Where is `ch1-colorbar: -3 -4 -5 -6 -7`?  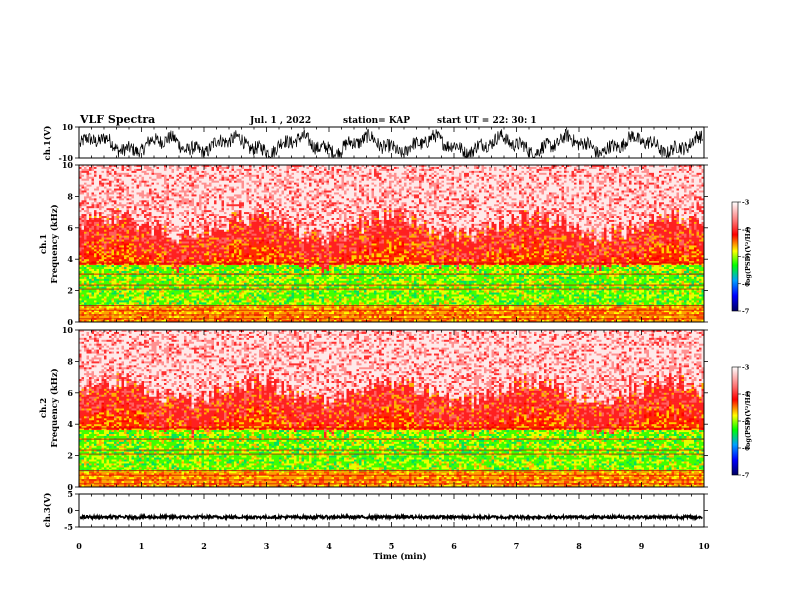
ch1-colorbar: -3 -4 -5 -6 -7 is located at coordinates (740, 257).